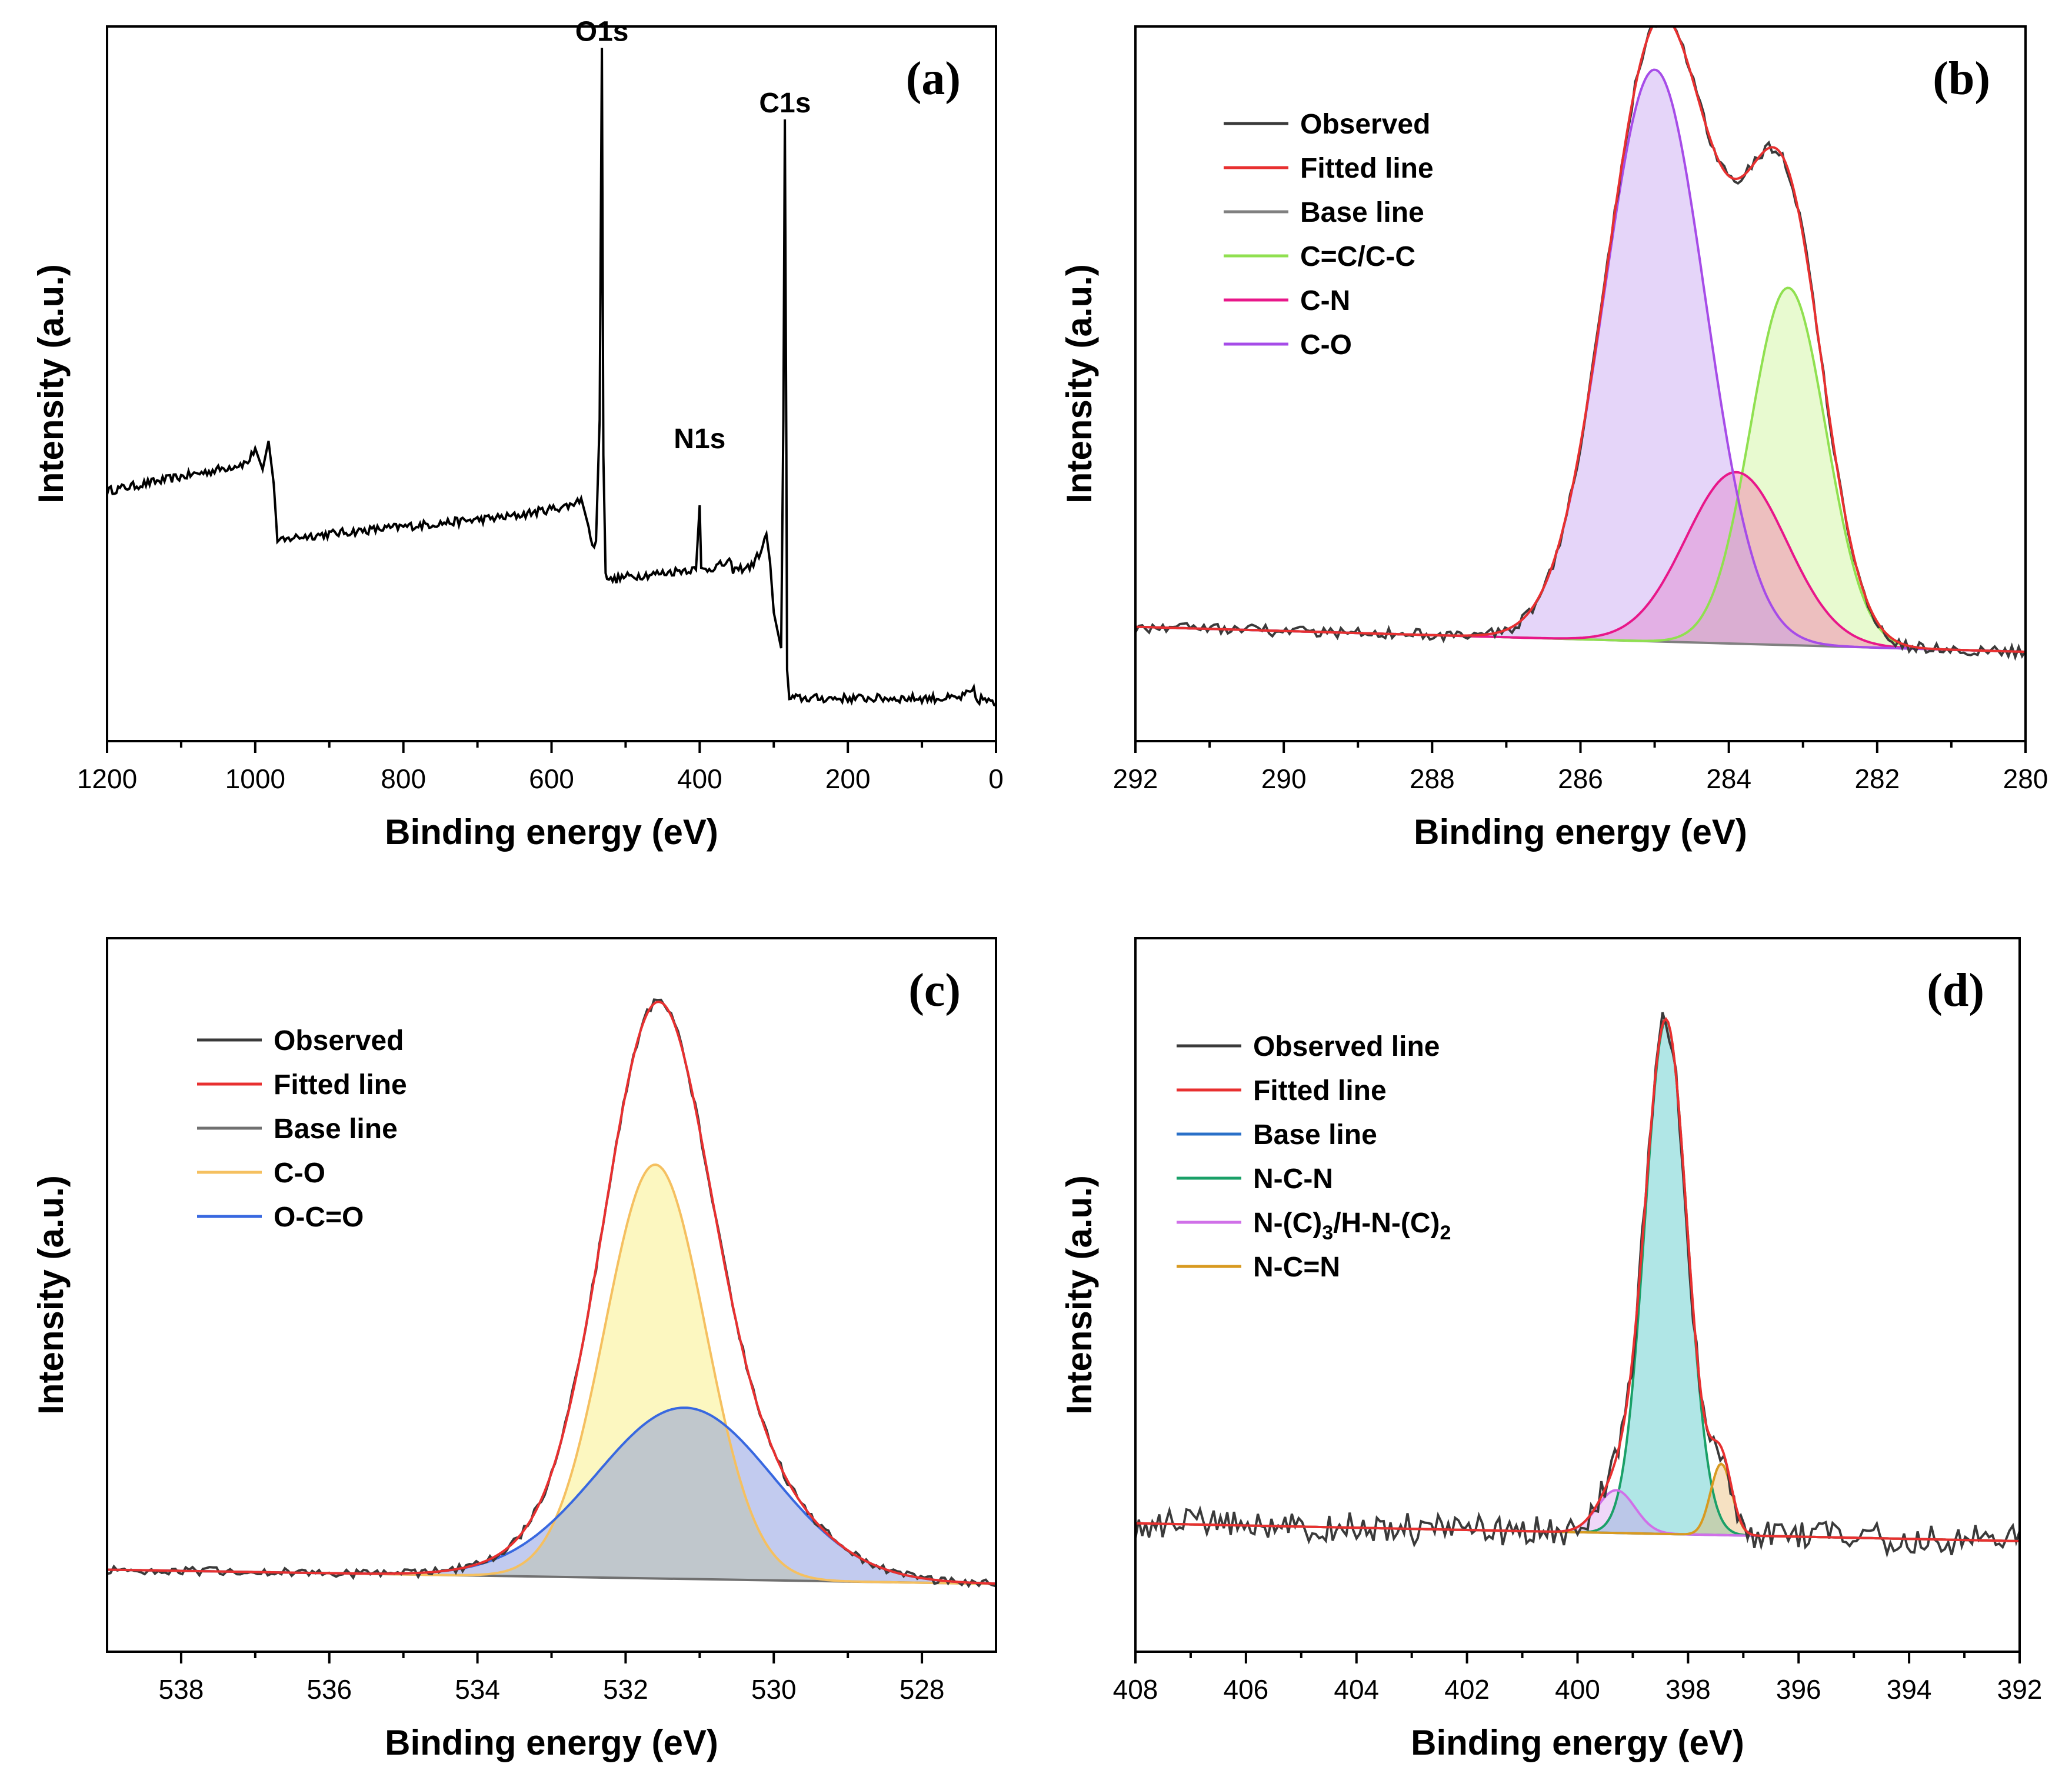 The image size is (2072, 1787). I want to click on legend: Observed Fitted line Base line C-O O-C=O, so click(302, 1129).